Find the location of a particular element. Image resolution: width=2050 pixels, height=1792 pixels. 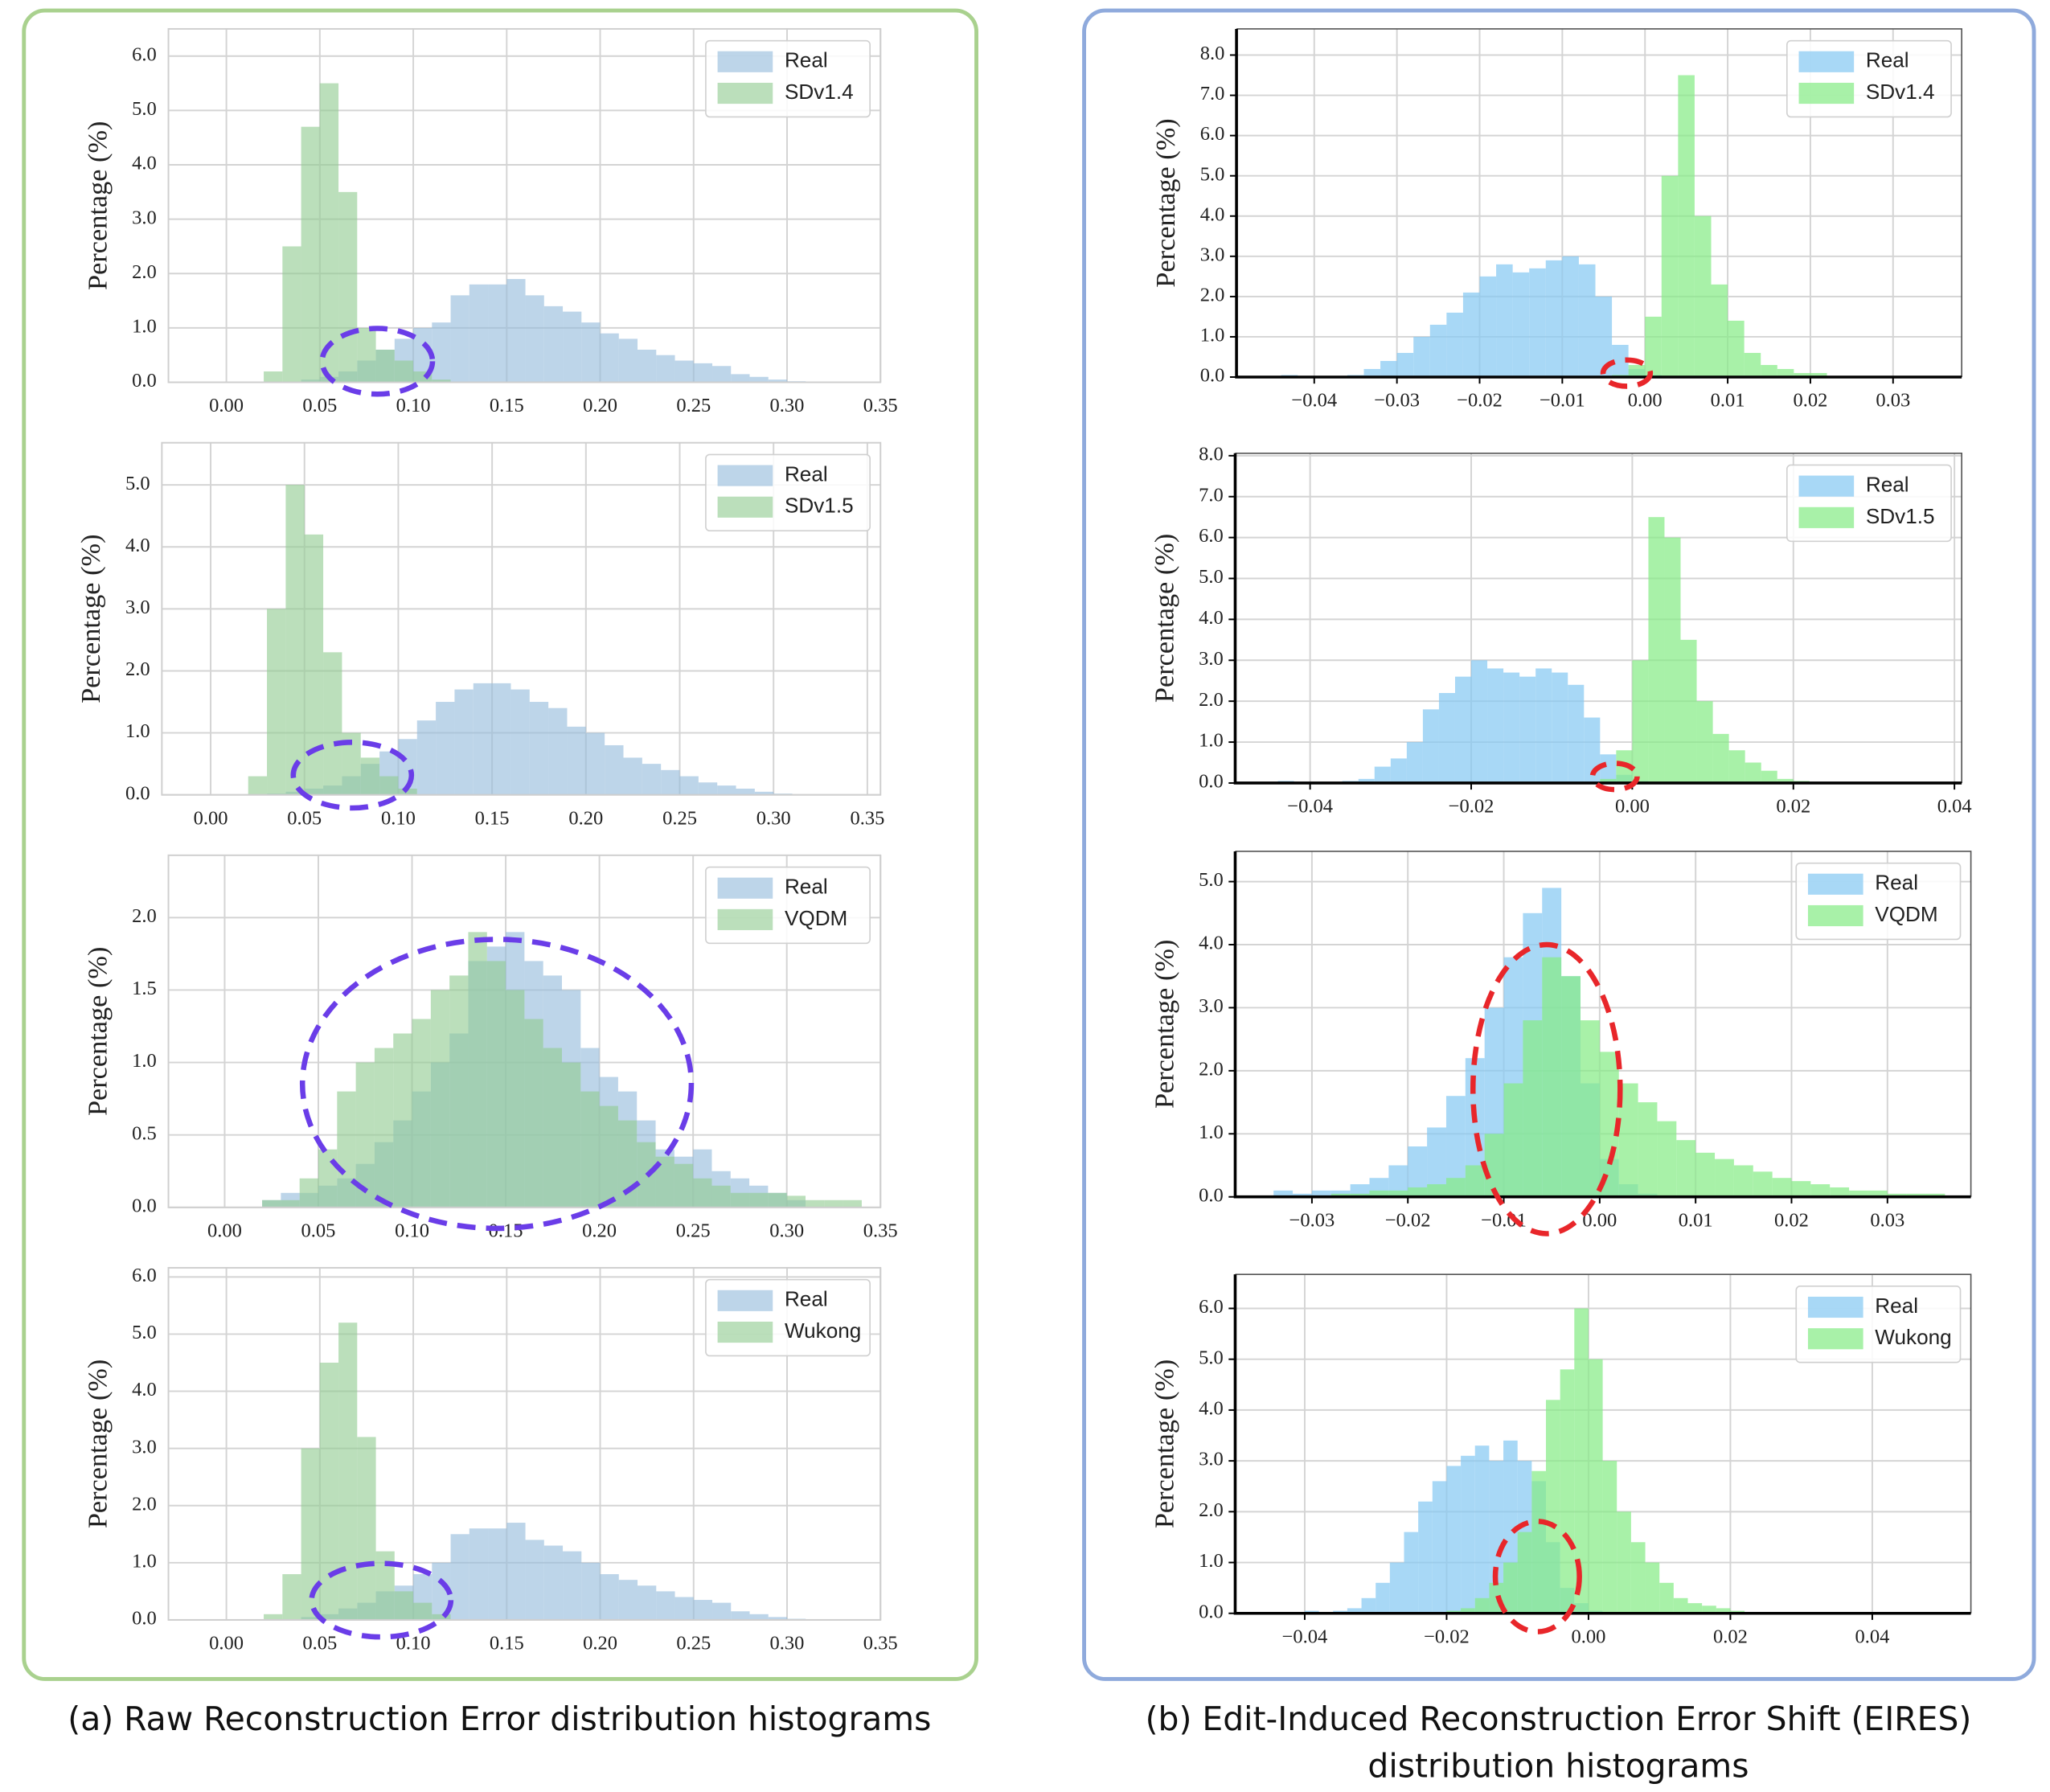

y-tick-label: 2.0 is located at coordinates (1211, 700).